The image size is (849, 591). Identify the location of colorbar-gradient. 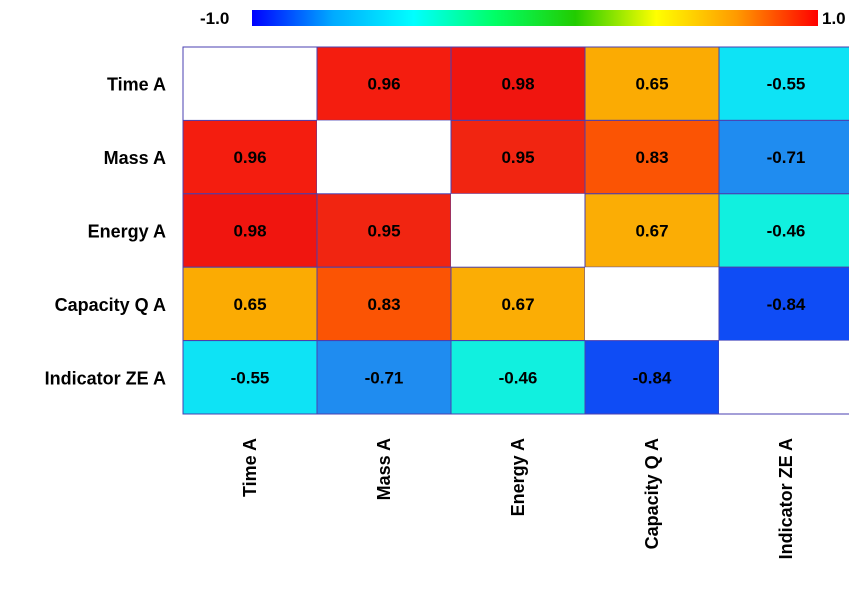
(535, 18).